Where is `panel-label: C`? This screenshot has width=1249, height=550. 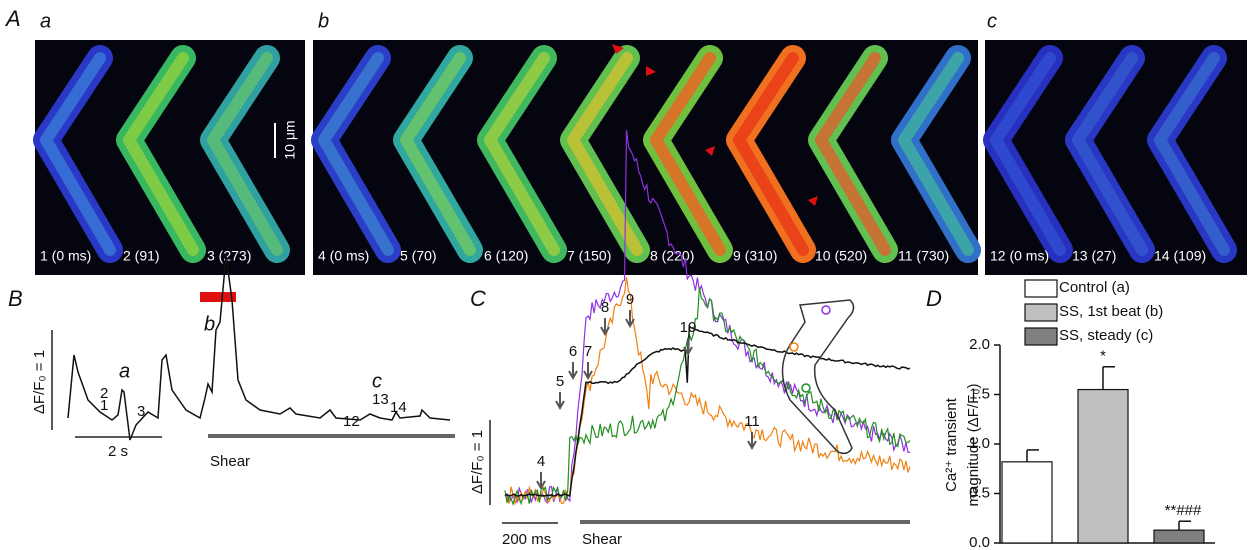 panel-label: C is located at coordinates (478, 298).